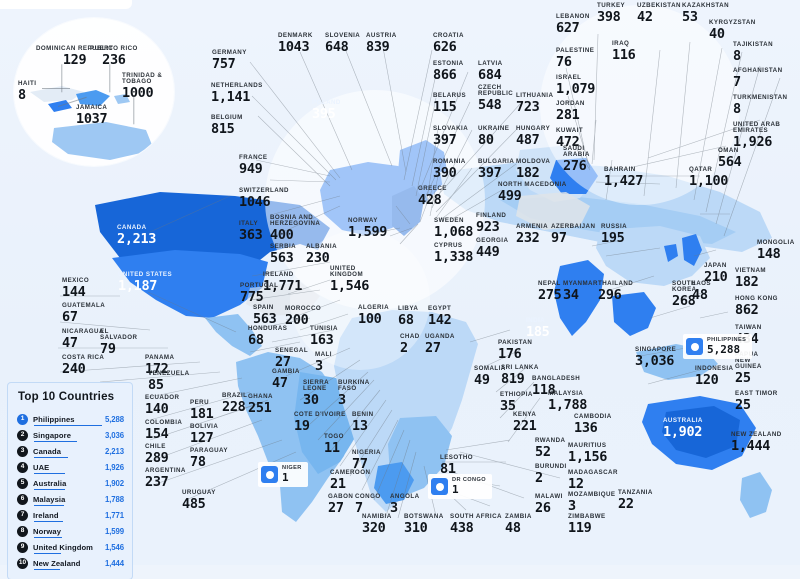  Describe the element at coordinates (758, 78) in the screenshot. I see `label-afghanistan: Afghanistan 7` at that location.